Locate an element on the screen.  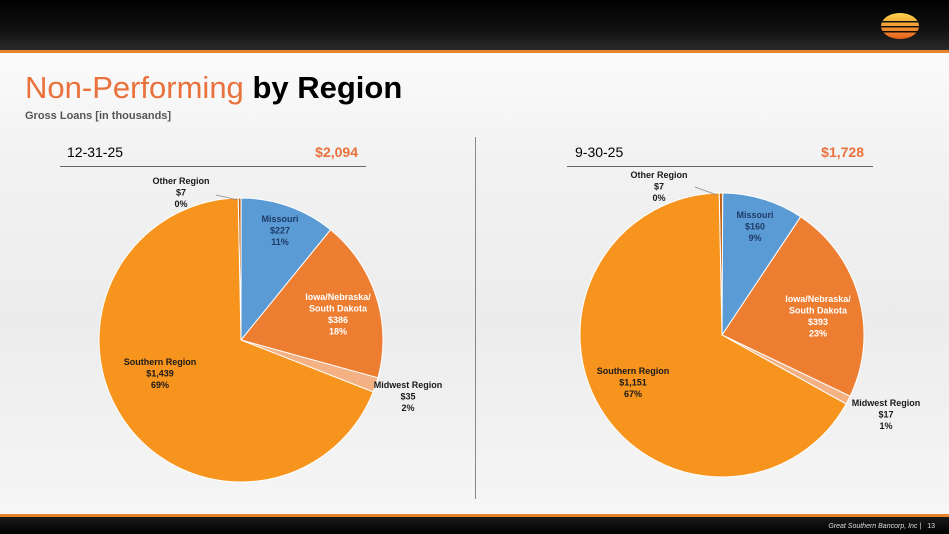
left-chart-total: $2,094 is located at coordinates (336, 152).